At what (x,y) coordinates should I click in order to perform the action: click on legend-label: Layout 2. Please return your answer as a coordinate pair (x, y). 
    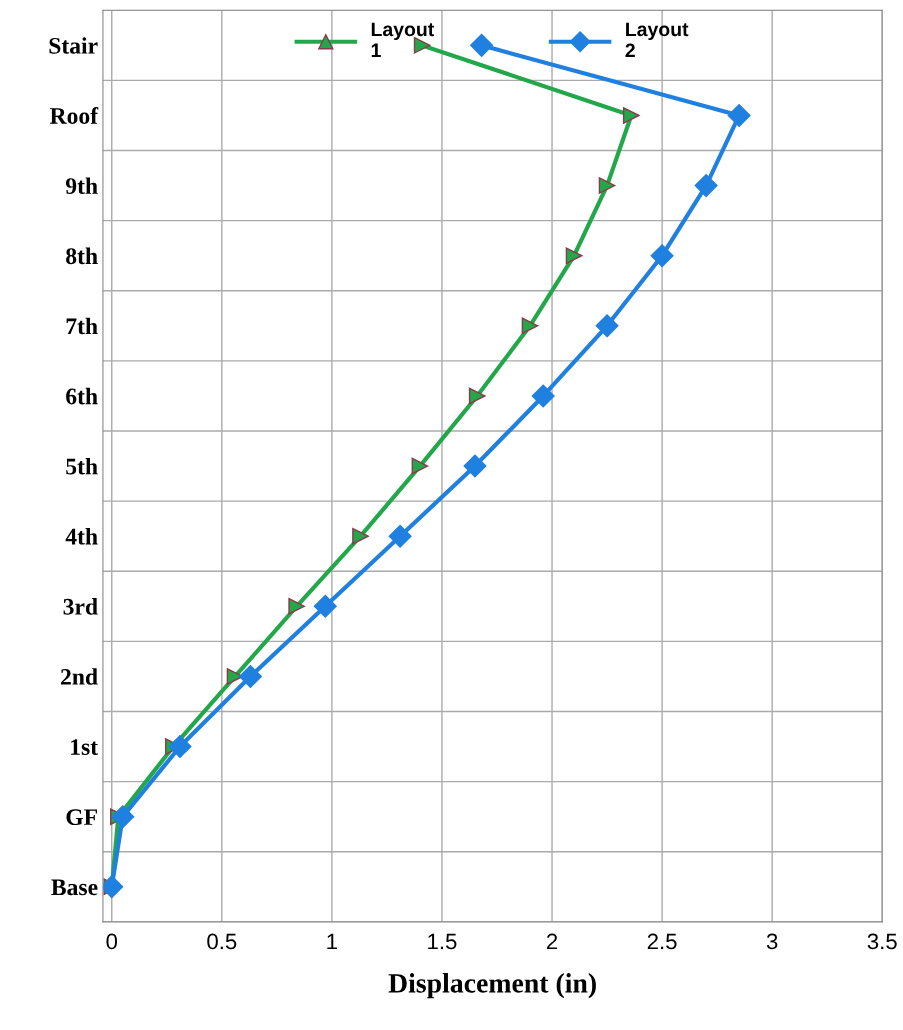
    Looking at the image, I should click on (657, 39).